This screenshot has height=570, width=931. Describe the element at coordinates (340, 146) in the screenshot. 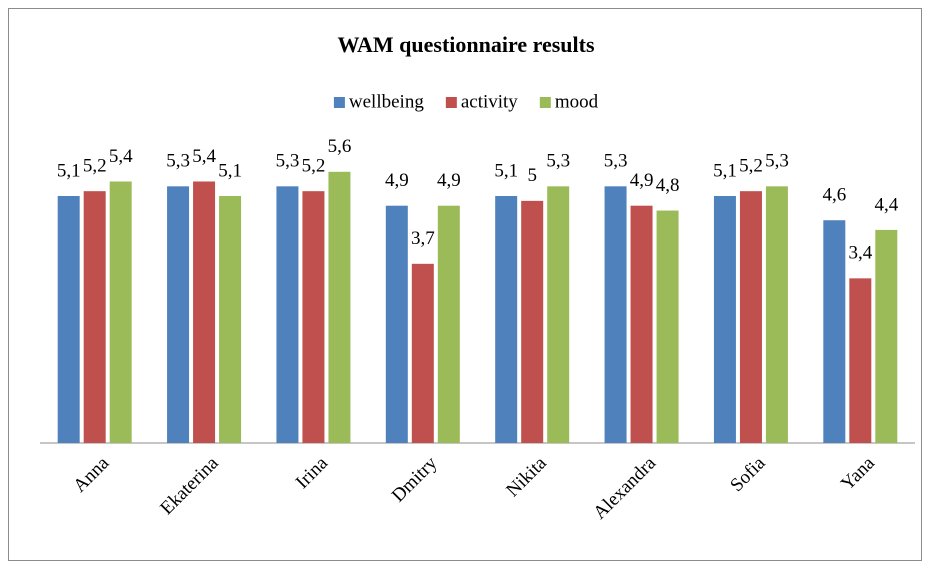

I see `data-label: 5,6` at that location.